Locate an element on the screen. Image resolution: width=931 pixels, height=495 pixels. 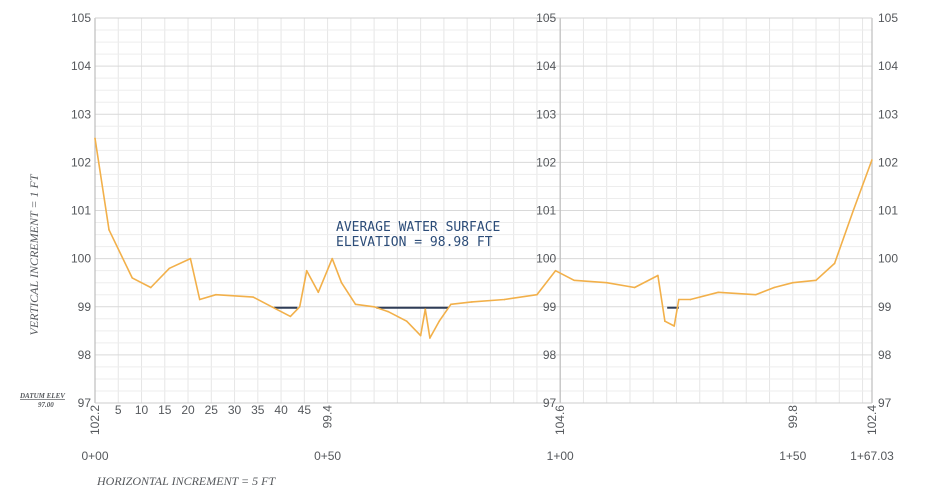
annotation-line-2: ELEVATION = 98.98 FT is located at coordinates (414, 242).